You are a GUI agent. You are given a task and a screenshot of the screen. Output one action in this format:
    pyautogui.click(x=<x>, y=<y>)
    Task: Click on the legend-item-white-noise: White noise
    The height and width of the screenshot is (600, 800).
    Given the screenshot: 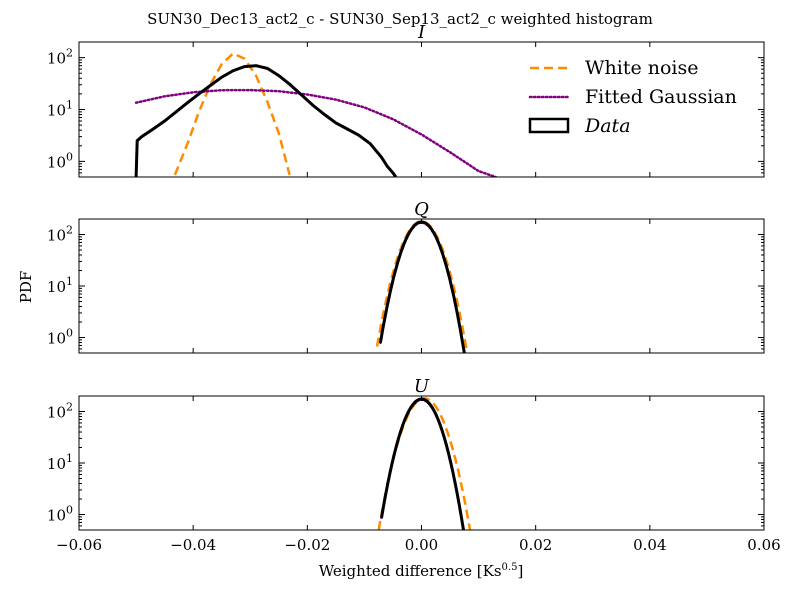 What is the action you would take?
    pyautogui.click(x=614, y=68)
    